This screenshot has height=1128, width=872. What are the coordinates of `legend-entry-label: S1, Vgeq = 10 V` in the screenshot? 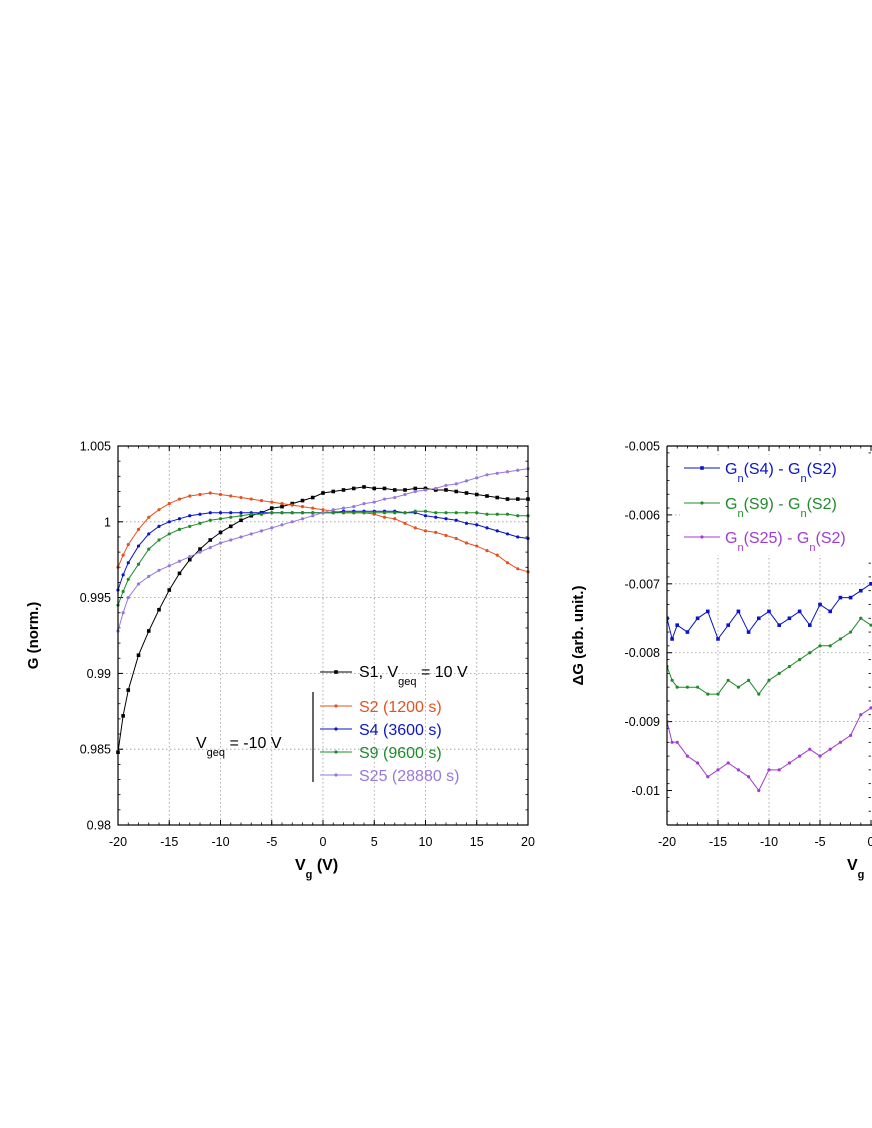 It's located at (413, 676).